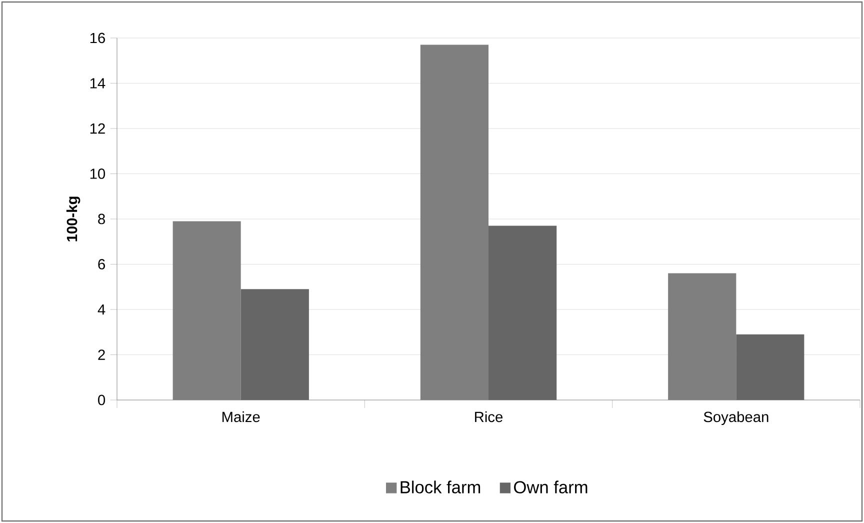 Image resolution: width=864 pixels, height=523 pixels. Describe the element at coordinates (102, 309) in the screenshot. I see `y-tick-label: 4` at that location.